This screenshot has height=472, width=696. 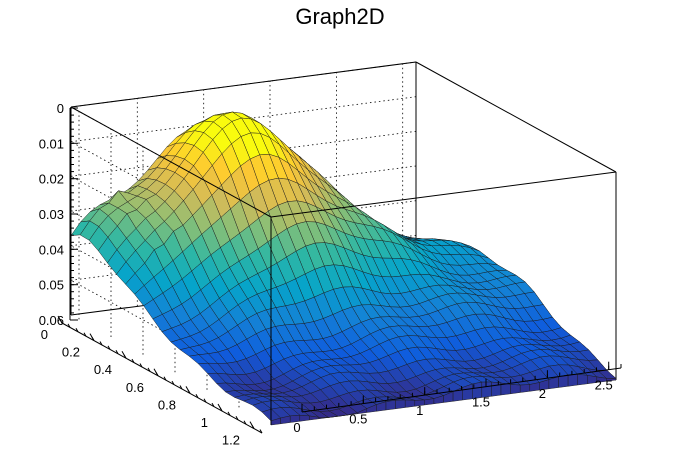 What do you see at coordinates (167, 404) in the screenshot?
I see `y-axis-tick-label: 0.8` at bounding box center [167, 404].